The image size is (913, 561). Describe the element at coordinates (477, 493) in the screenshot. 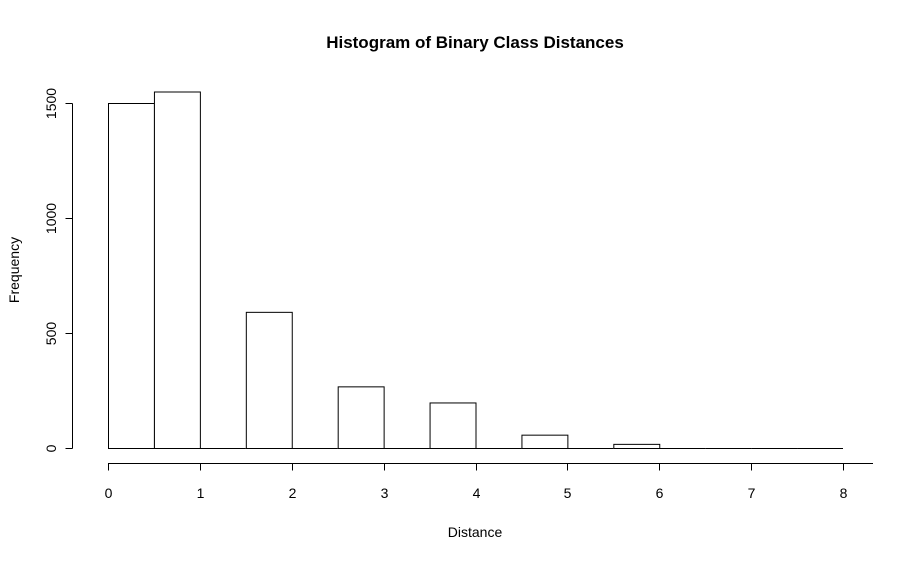

I see `x-tick-label: 4` at that location.